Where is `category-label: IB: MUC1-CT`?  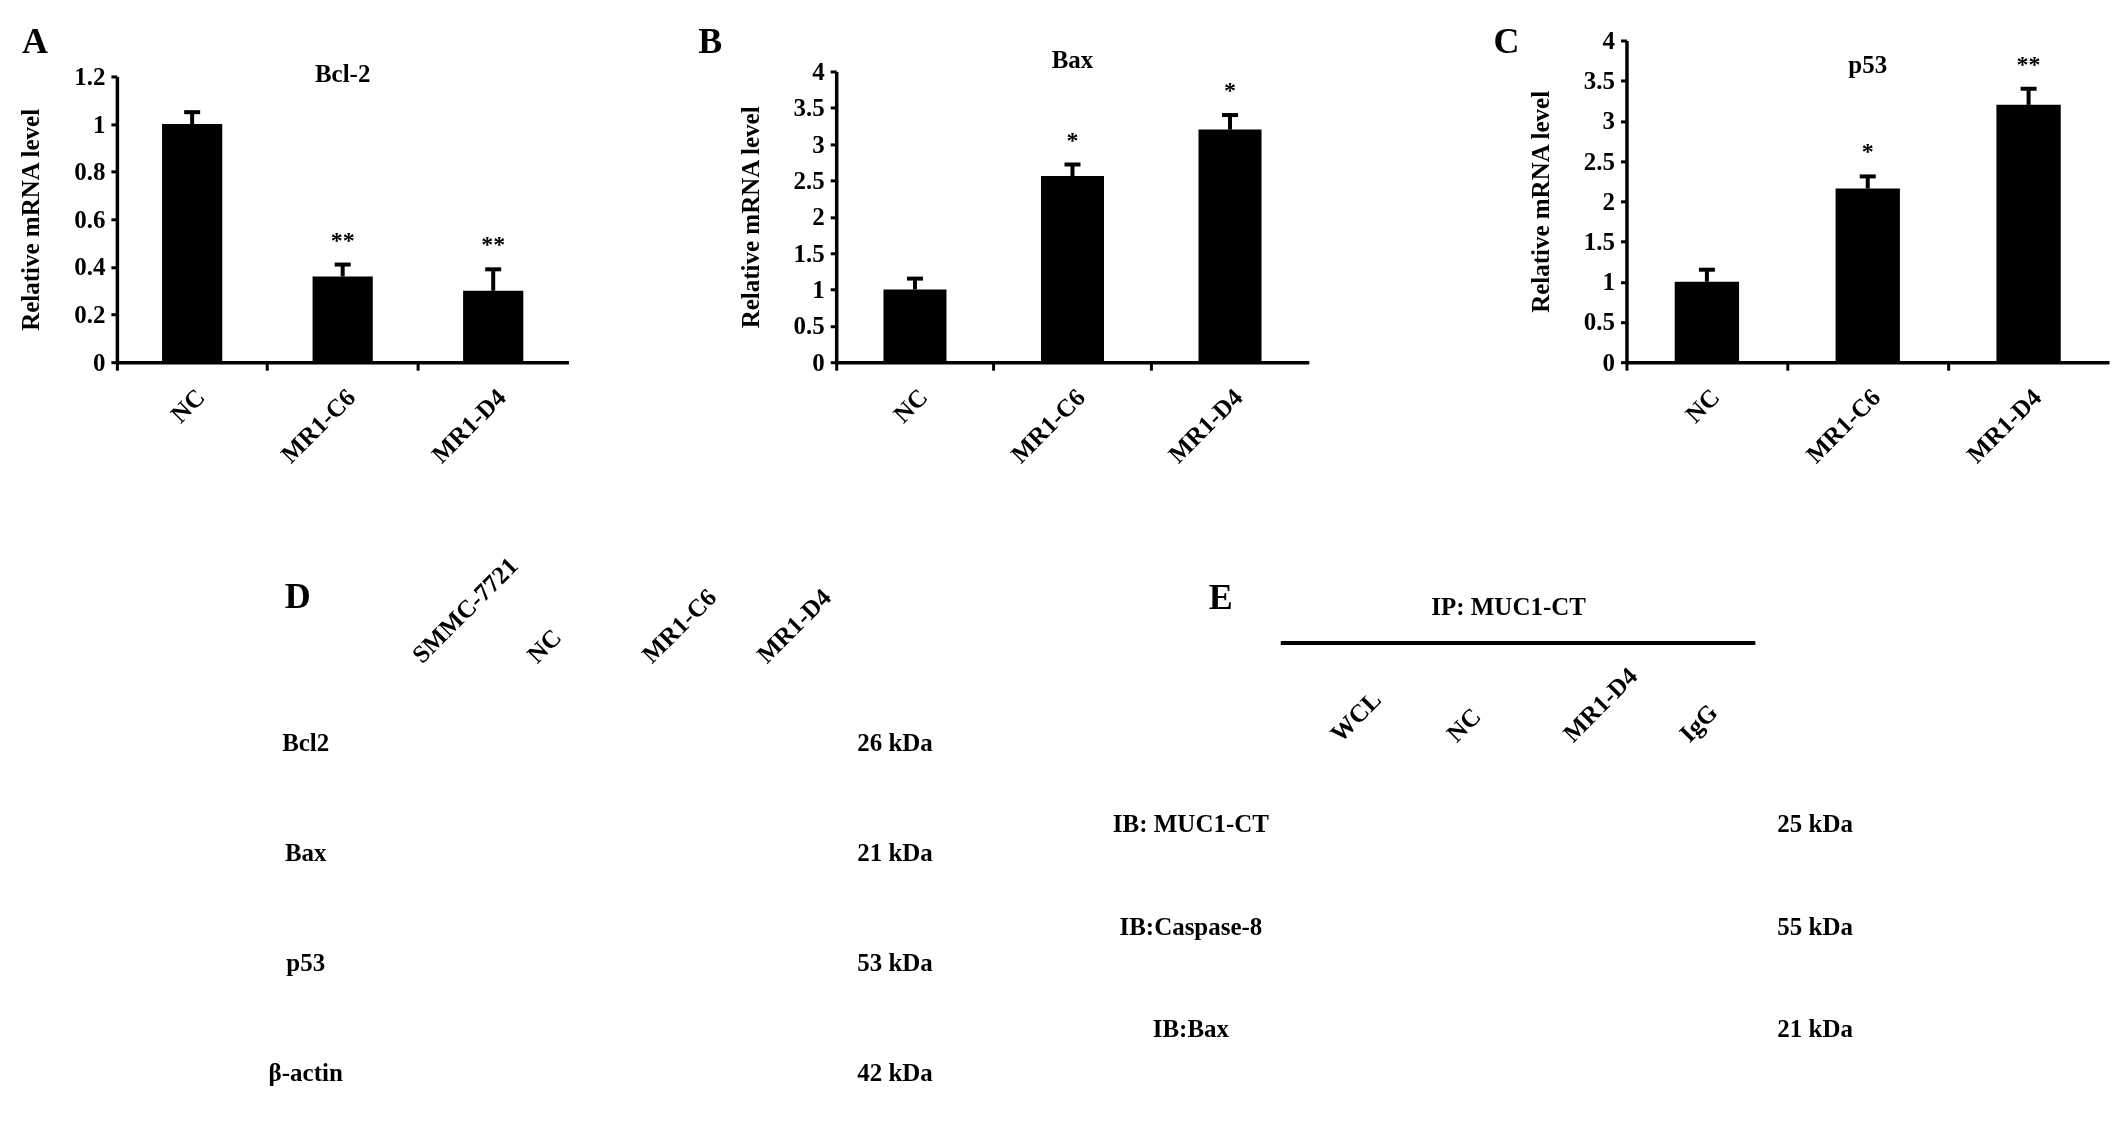 category-label: IB: MUC1-CT is located at coordinates (1190, 824).